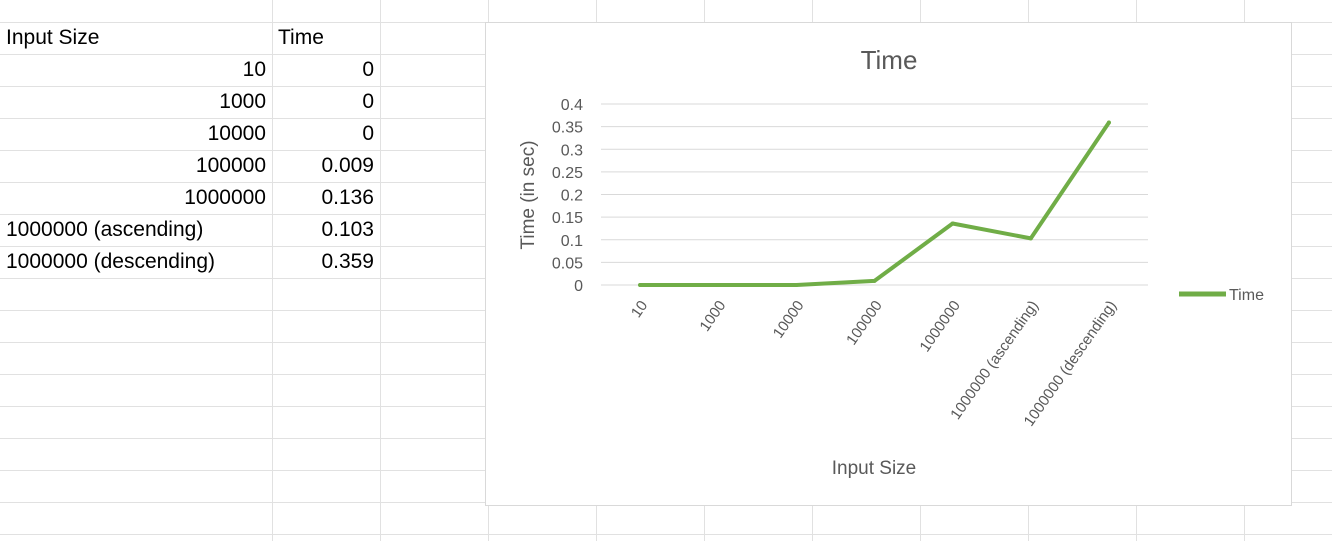  What do you see at coordinates (874, 468) in the screenshot?
I see `x-axis-label: Input Size` at bounding box center [874, 468].